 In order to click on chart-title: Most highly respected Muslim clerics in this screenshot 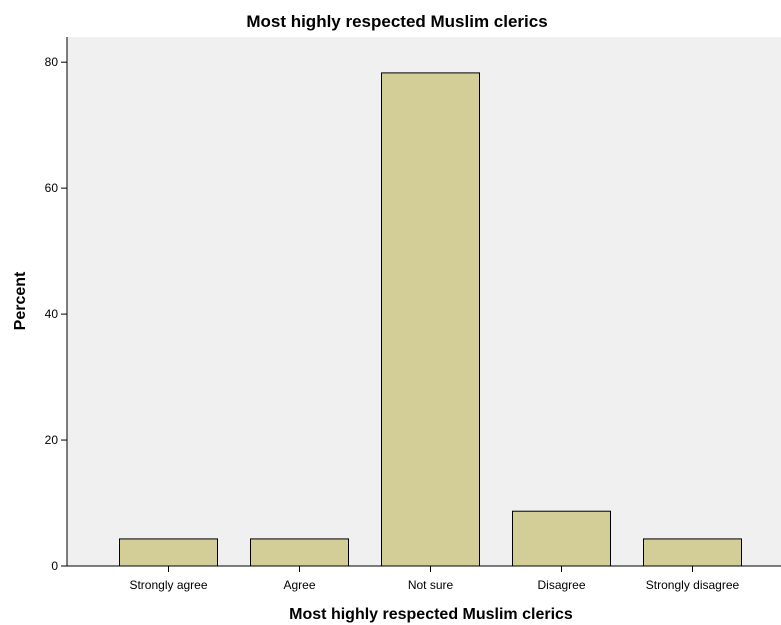, I will do `click(396, 21)`.